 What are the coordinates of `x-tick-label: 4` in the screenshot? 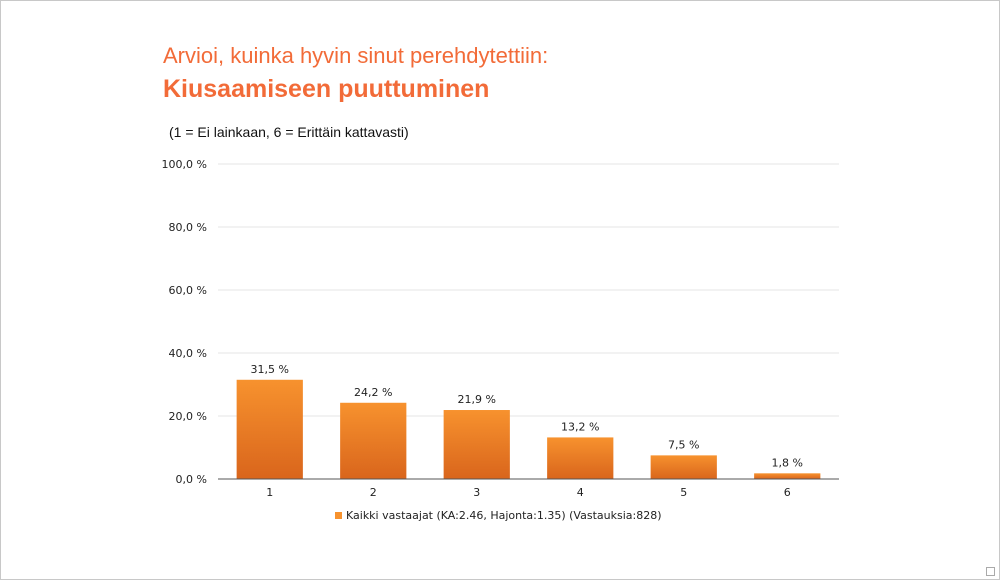 It's located at (580, 492).